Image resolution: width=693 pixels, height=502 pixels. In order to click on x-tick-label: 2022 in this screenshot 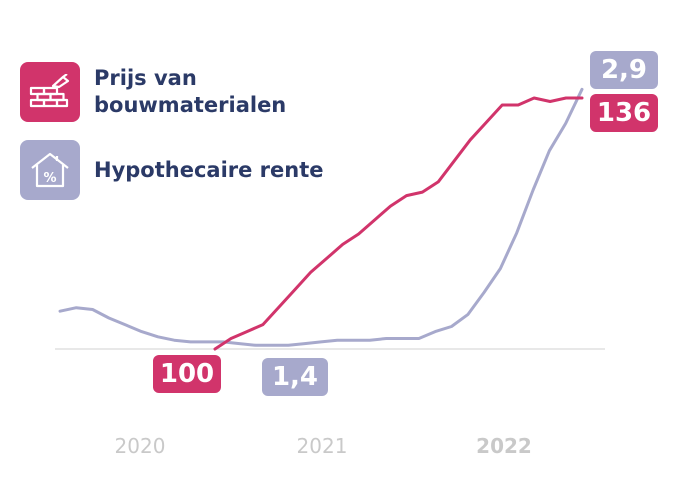, I will do `click(504, 446)`.